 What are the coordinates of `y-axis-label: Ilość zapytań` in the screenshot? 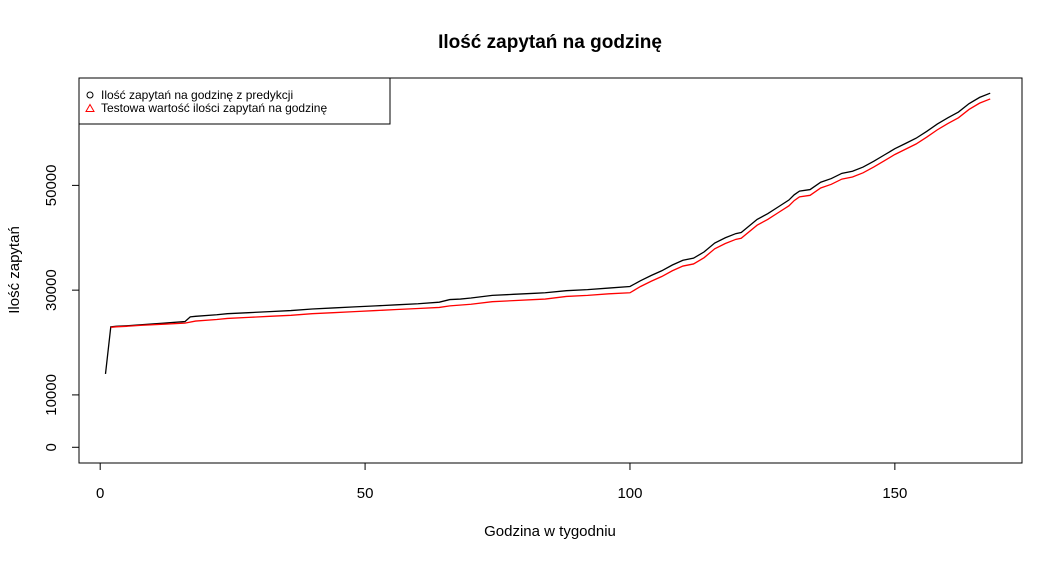 It's located at (14, 270).